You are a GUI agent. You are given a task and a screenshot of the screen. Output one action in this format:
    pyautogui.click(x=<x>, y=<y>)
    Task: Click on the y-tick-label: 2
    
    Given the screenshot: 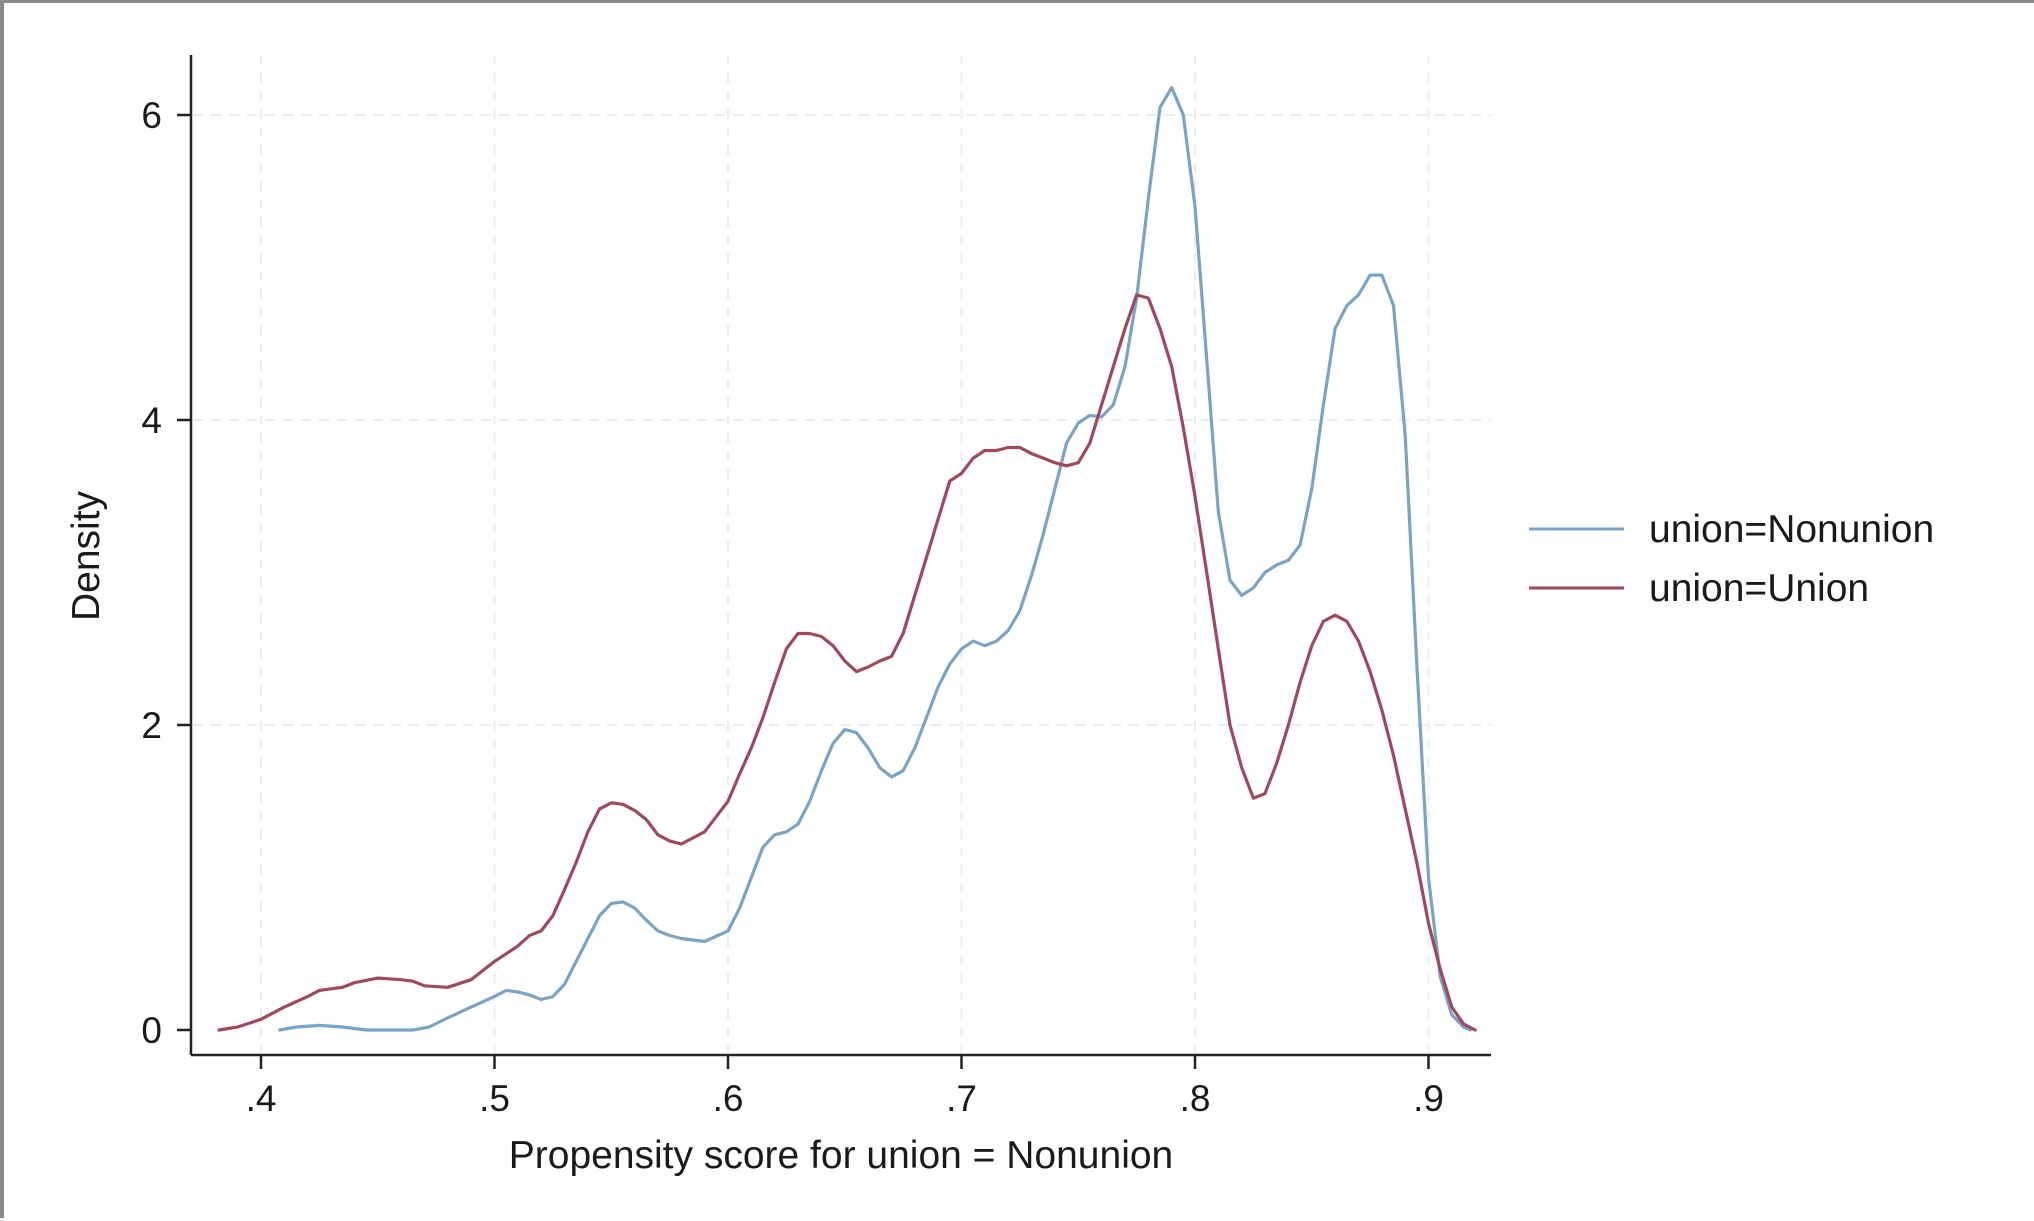 What is the action you would take?
    pyautogui.click(x=151, y=725)
    